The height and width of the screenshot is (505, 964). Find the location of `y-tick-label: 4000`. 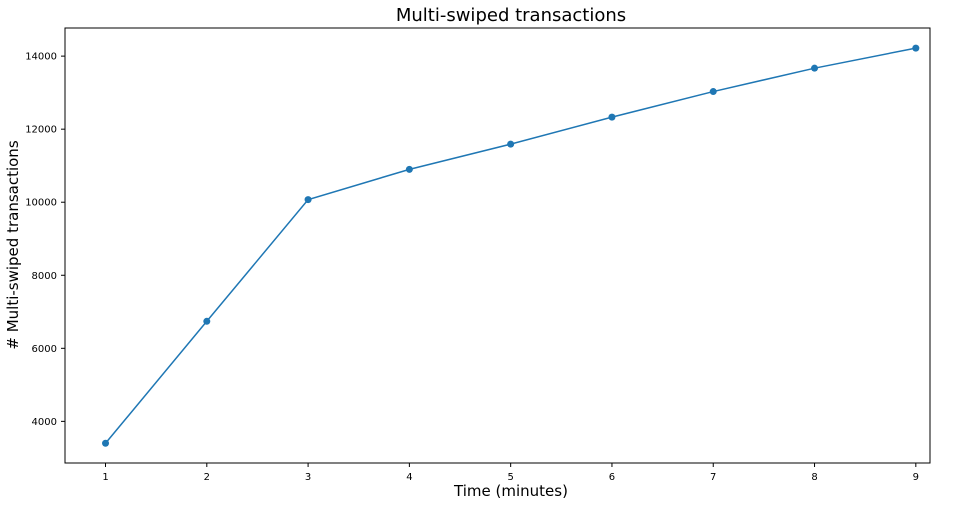

y-tick-label: 4000 is located at coordinates (44, 422).